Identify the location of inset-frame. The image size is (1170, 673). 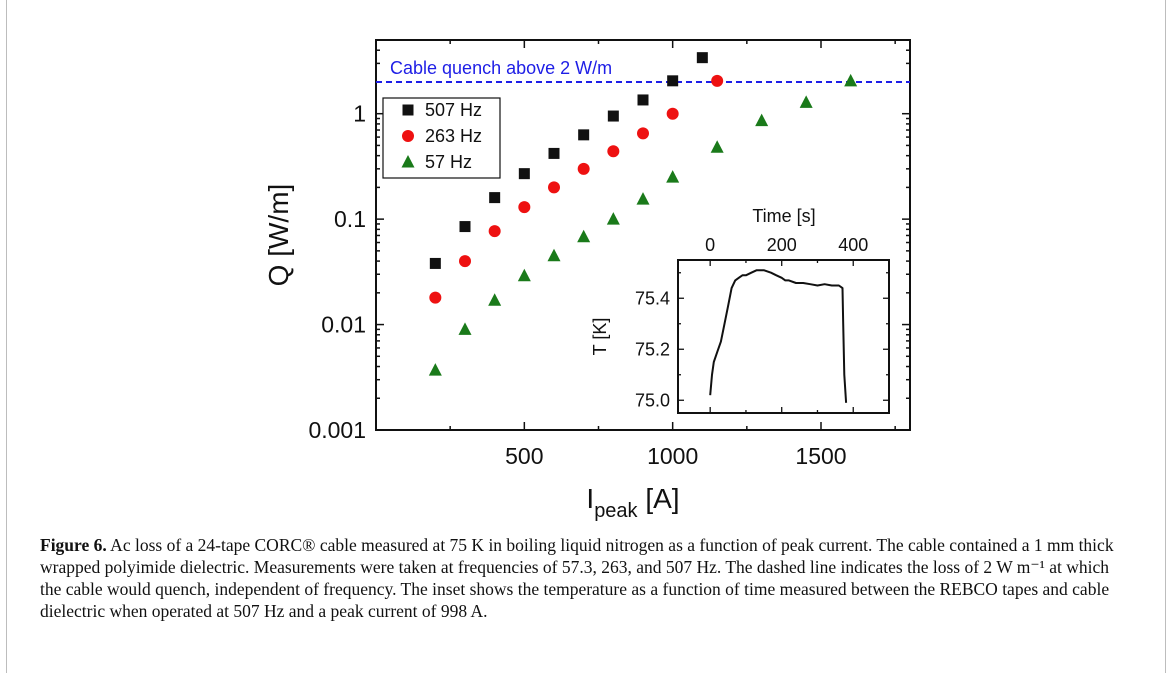
(783, 336).